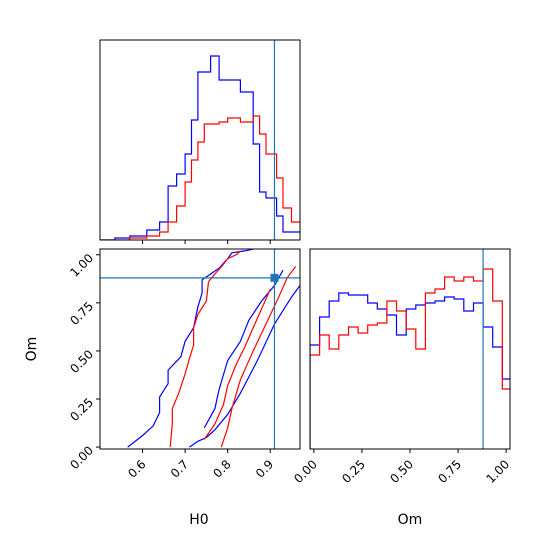 This screenshot has width=550, height=554. I want to click on x-axis-label-h0: H0, so click(198, 520).